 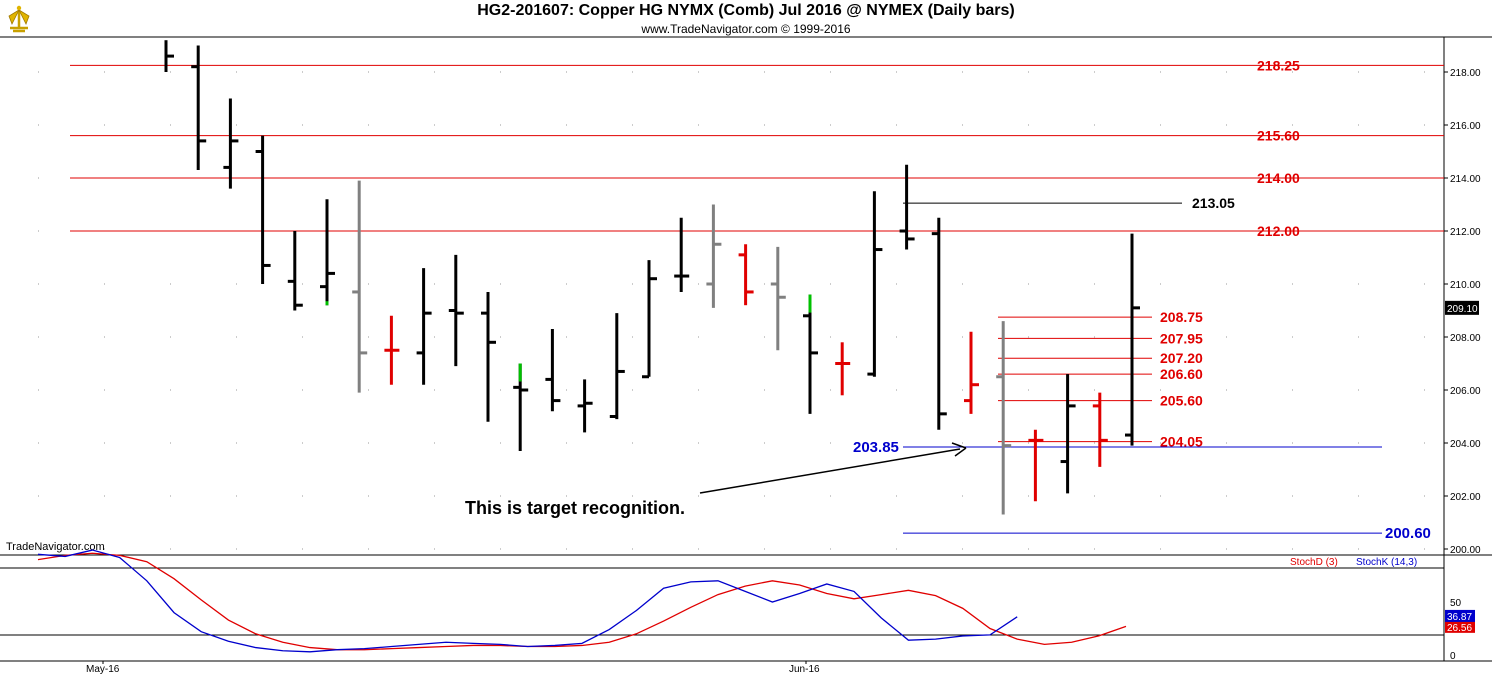 What do you see at coordinates (19, 19) in the screenshot?
I see `trade-navigator-logo-icon` at bounding box center [19, 19].